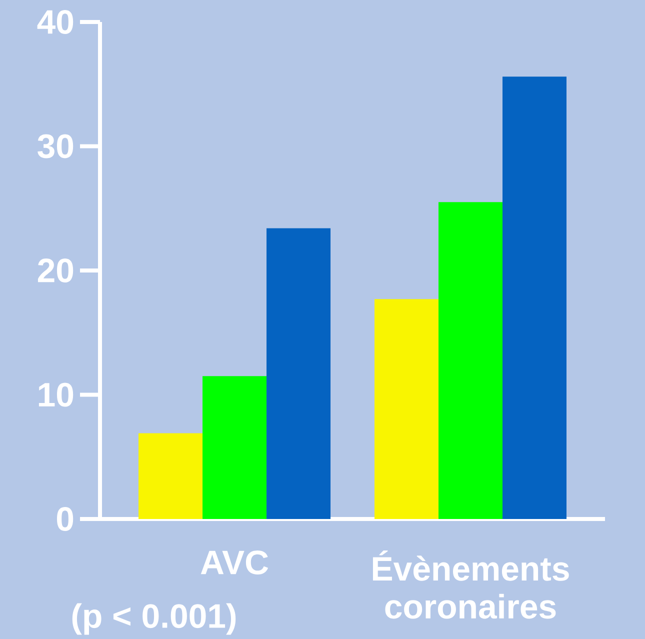 This screenshot has width=645, height=639. What do you see at coordinates (470, 584) in the screenshot?
I see `x-tick-label: Évènements coronaires` at bounding box center [470, 584].